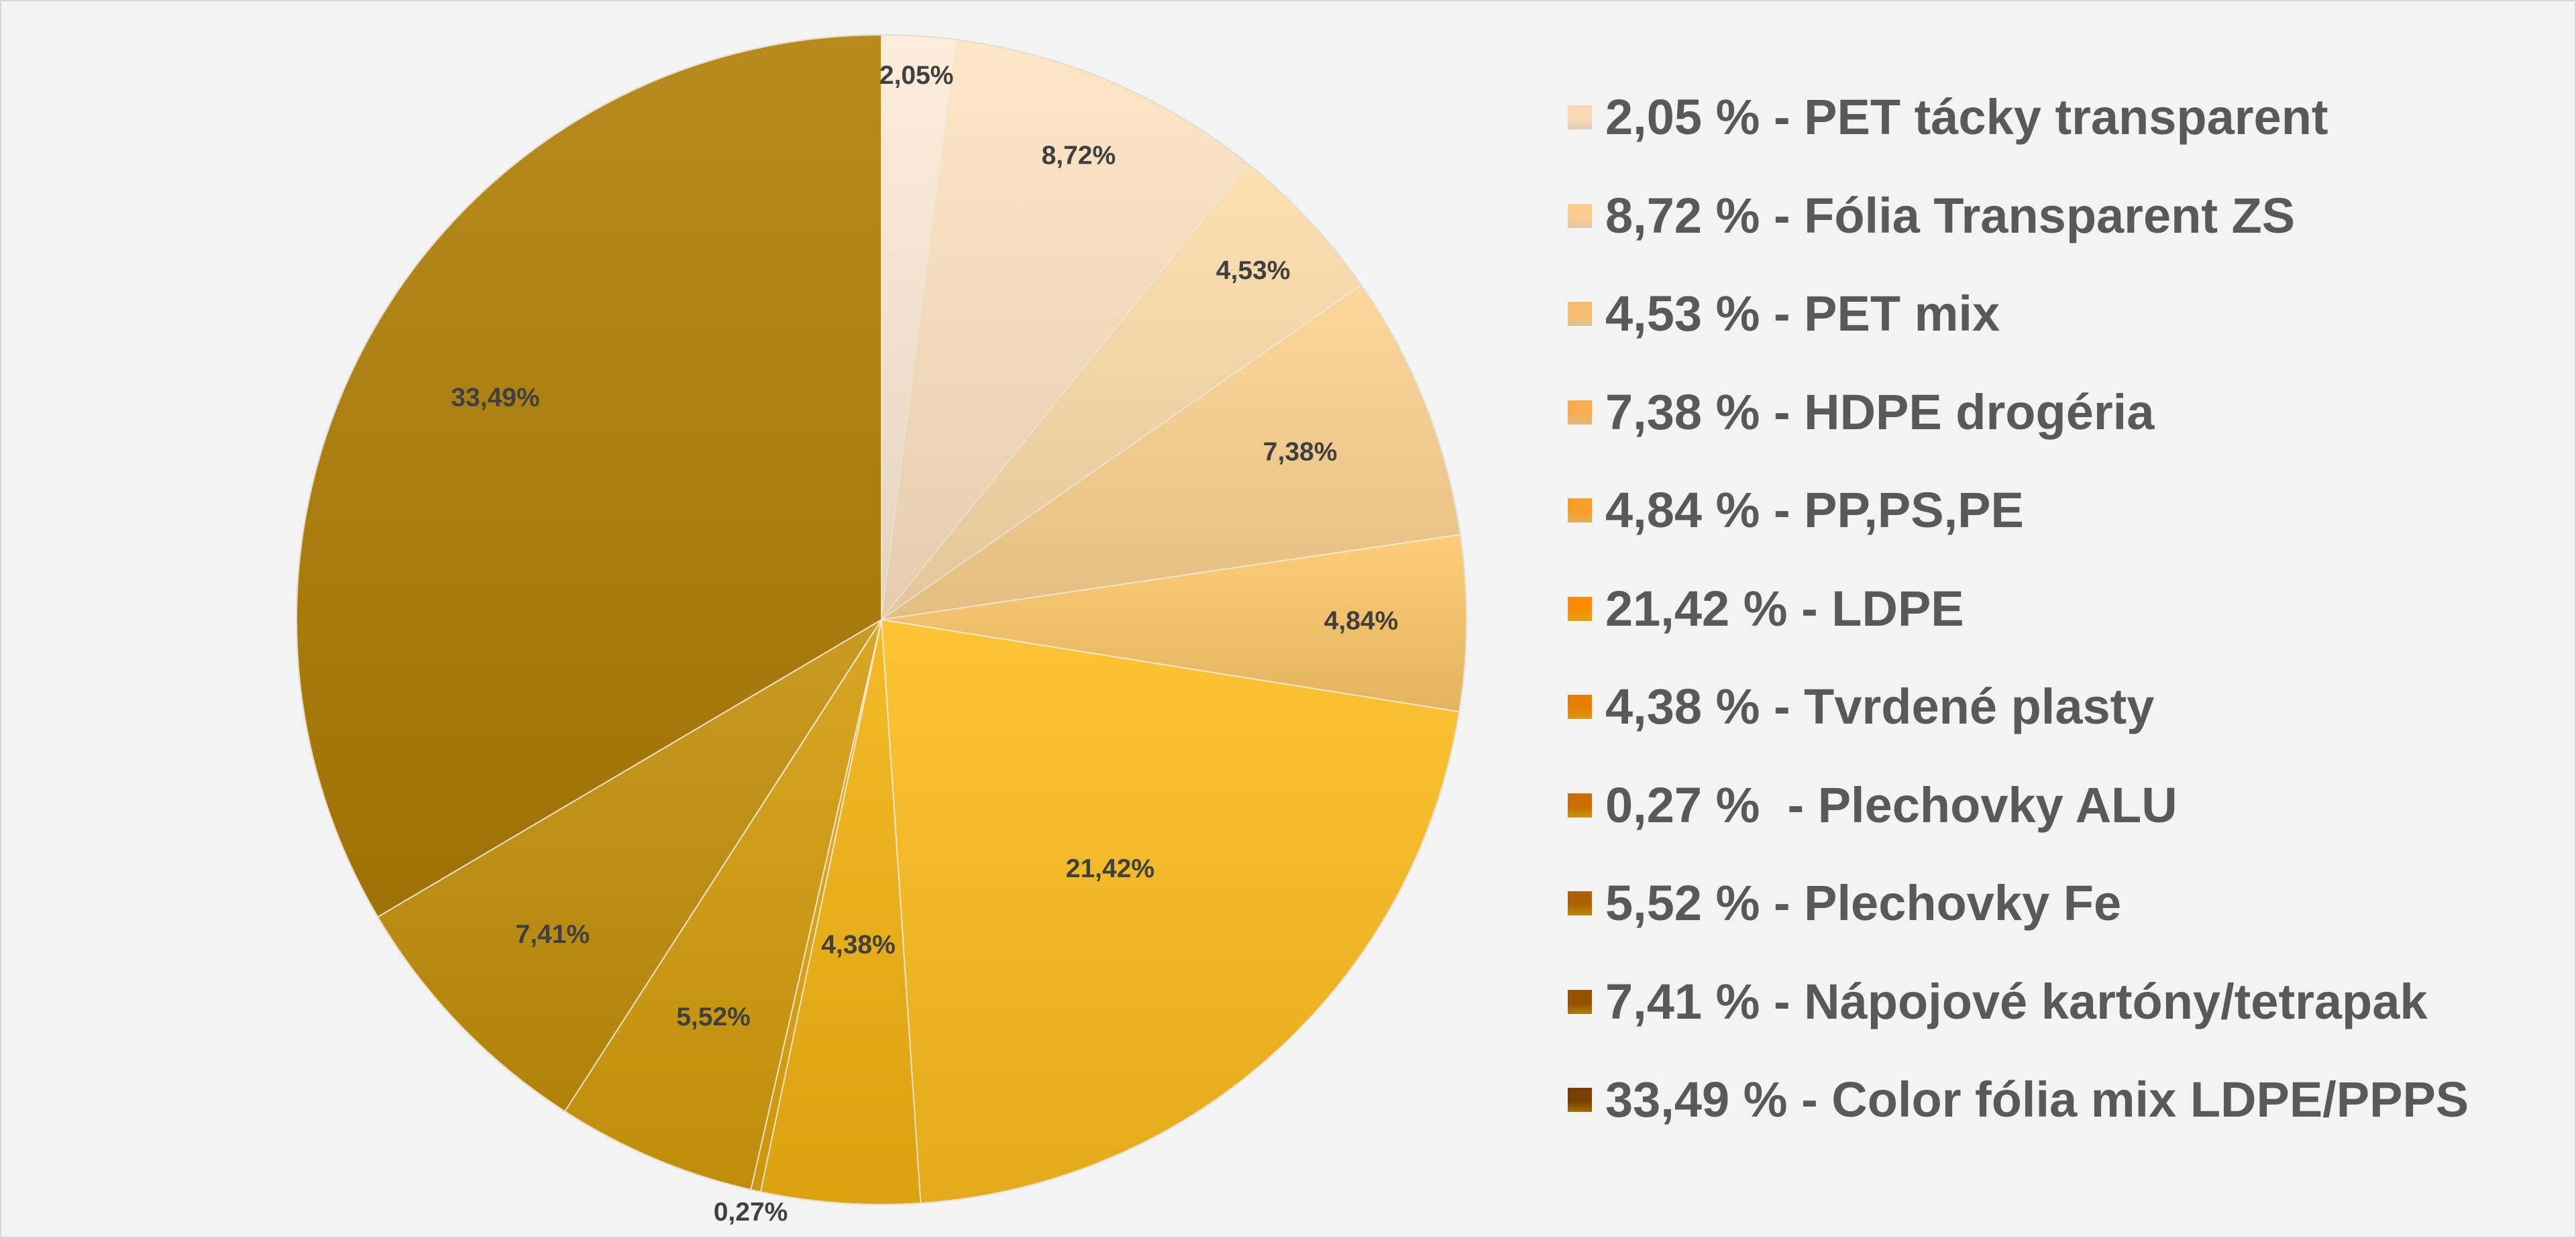  I want to click on legend-item-8: 0,27 % - Plechovky ALU, so click(2064, 805).